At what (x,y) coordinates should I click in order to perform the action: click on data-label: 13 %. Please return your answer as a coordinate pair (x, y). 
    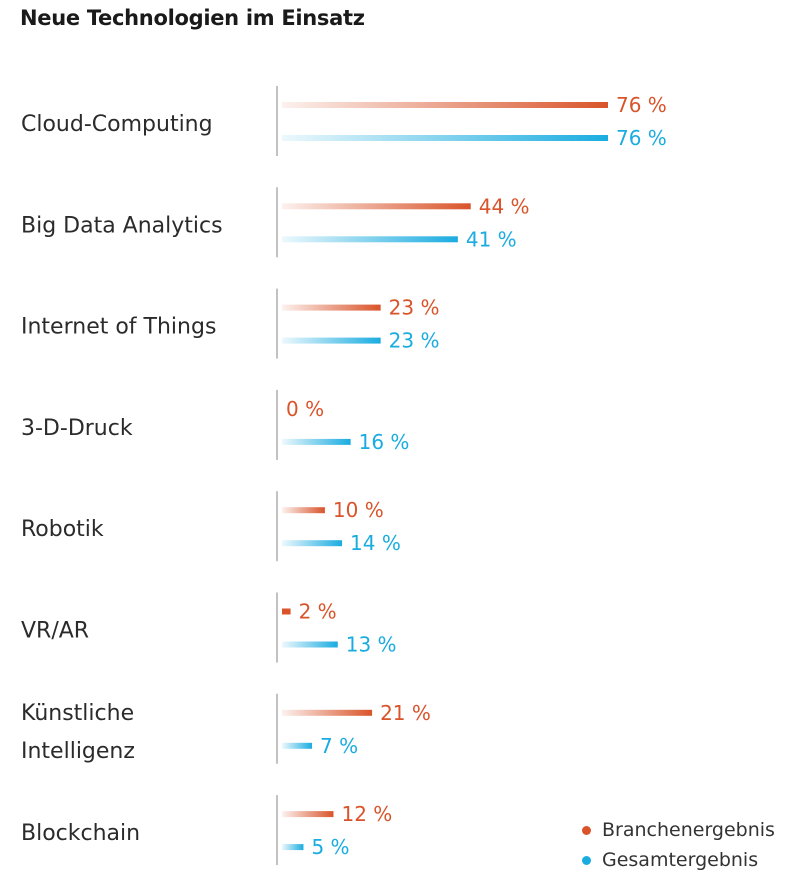
    Looking at the image, I should click on (371, 645).